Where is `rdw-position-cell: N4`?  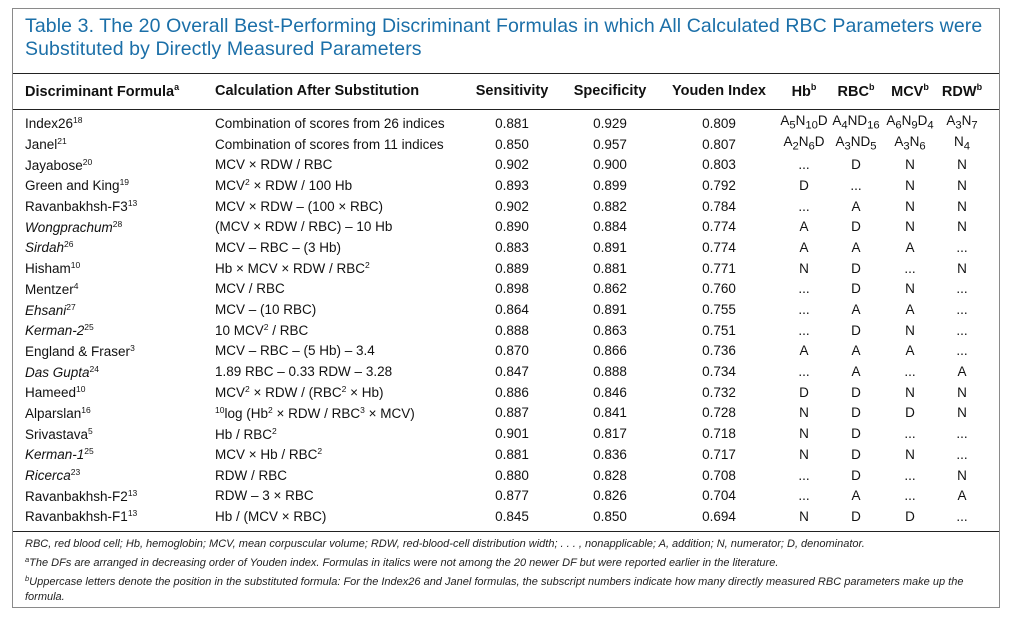 rdw-position-cell: N4 is located at coordinates (961, 143).